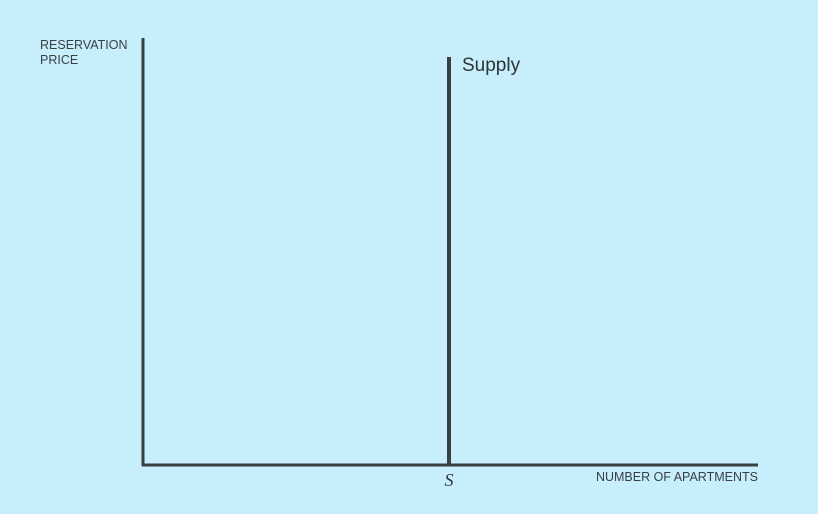  I want to click on y-axis-label-line-1: RESERVATION, so click(84, 45).